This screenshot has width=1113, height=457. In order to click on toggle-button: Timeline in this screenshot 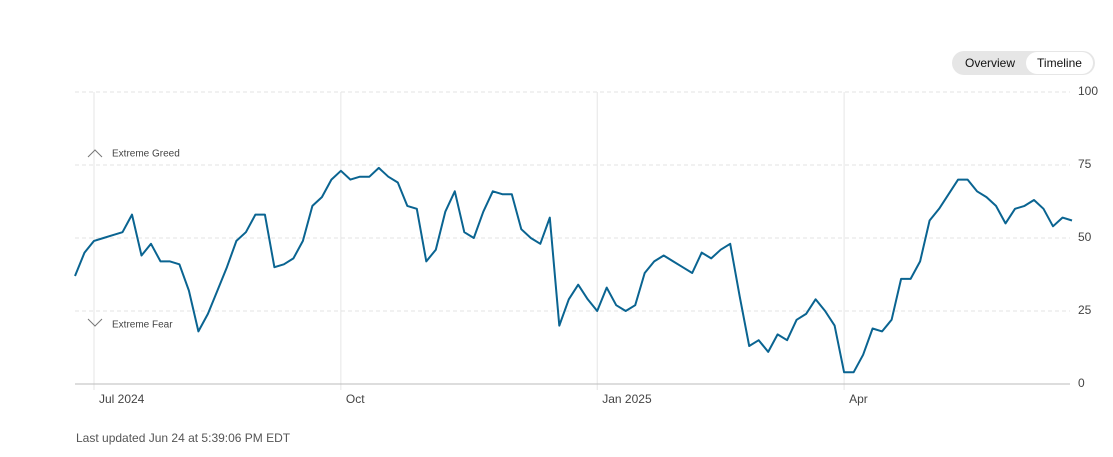, I will do `click(1059, 63)`.